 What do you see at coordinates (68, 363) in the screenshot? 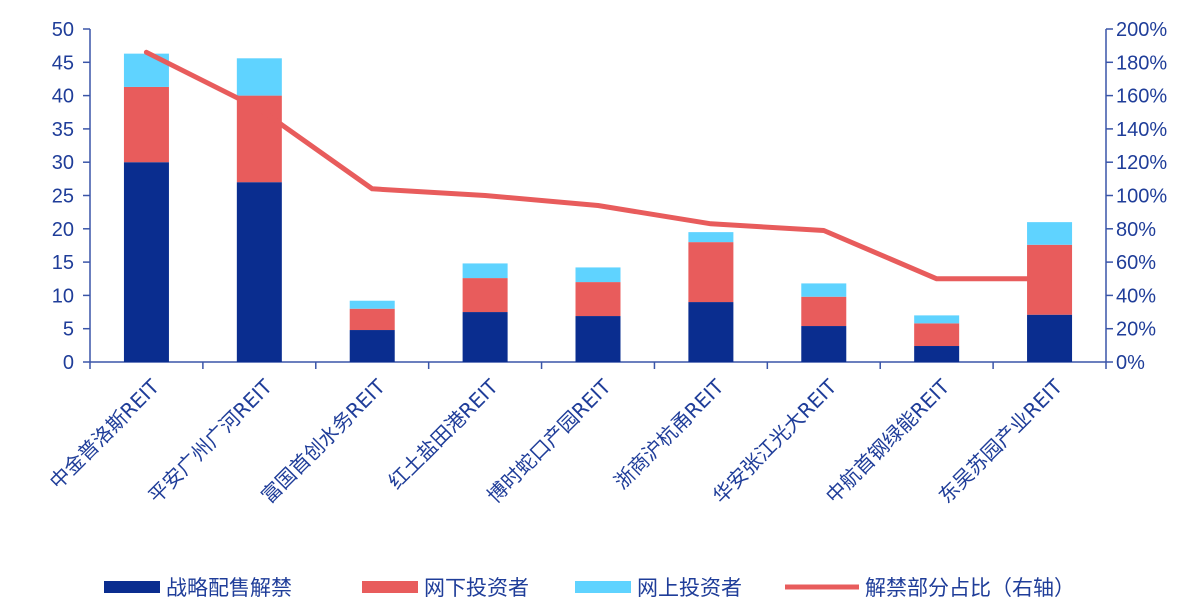
I see `left-tick-label: 0` at bounding box center [68, 363].